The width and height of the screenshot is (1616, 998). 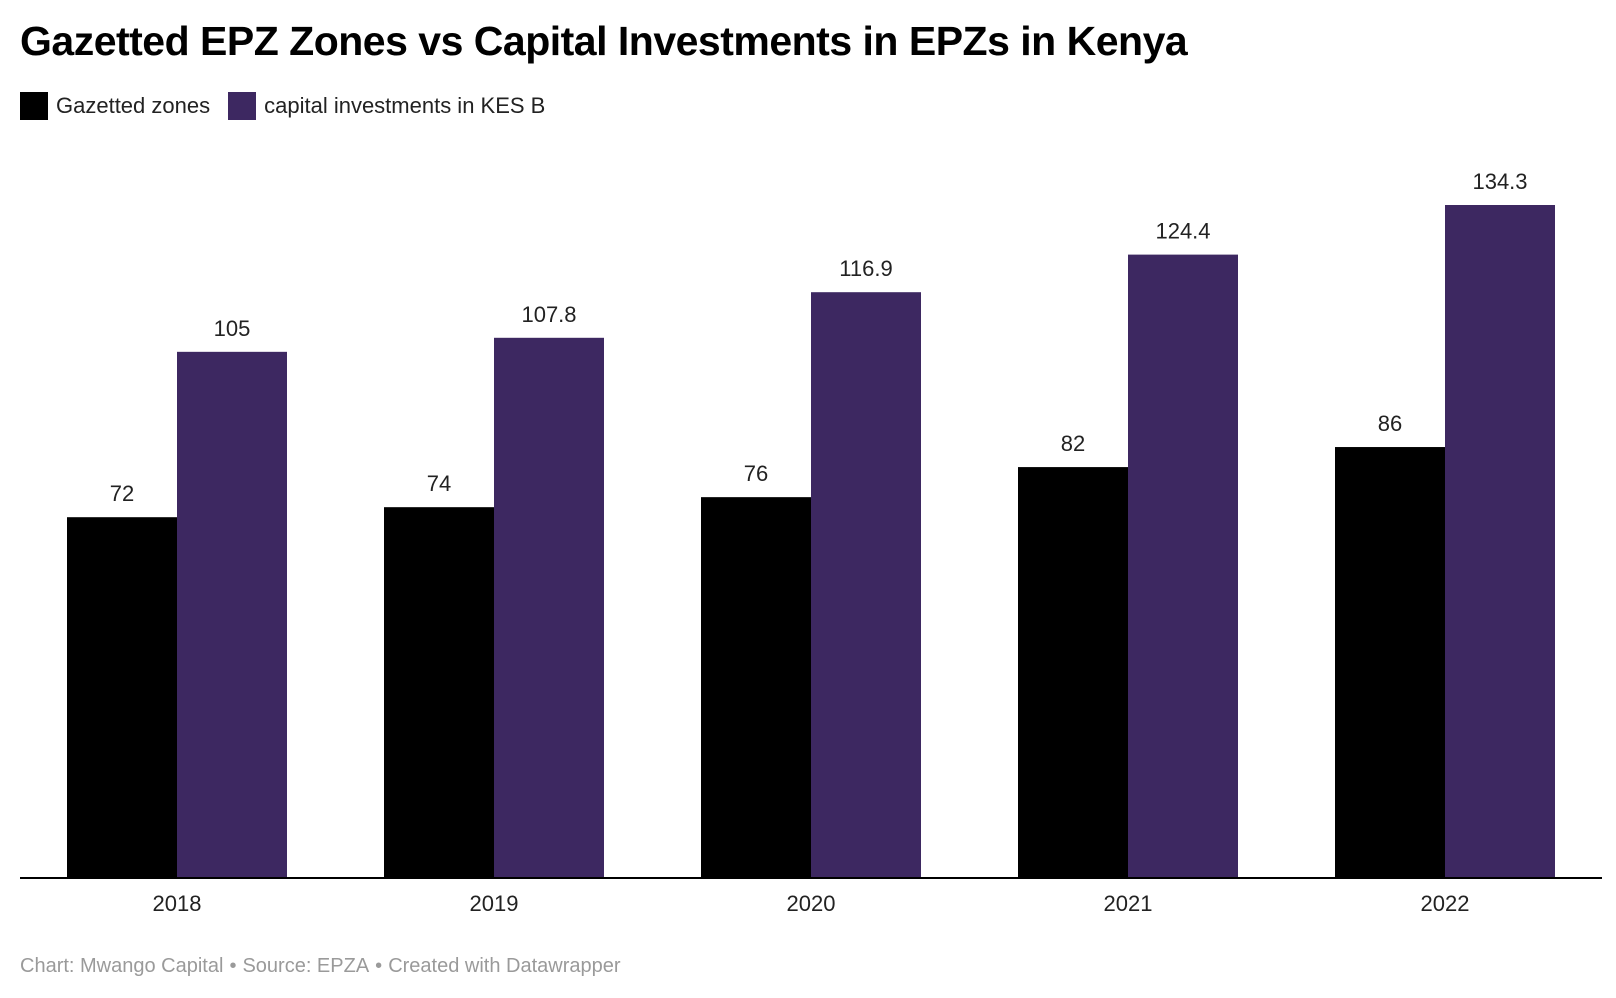 What do you see at coordinates (1500, 541) in the screenshot?
I see `bar-capital-investments-in-kes-b-2022` at bounding box center [1500, 541].